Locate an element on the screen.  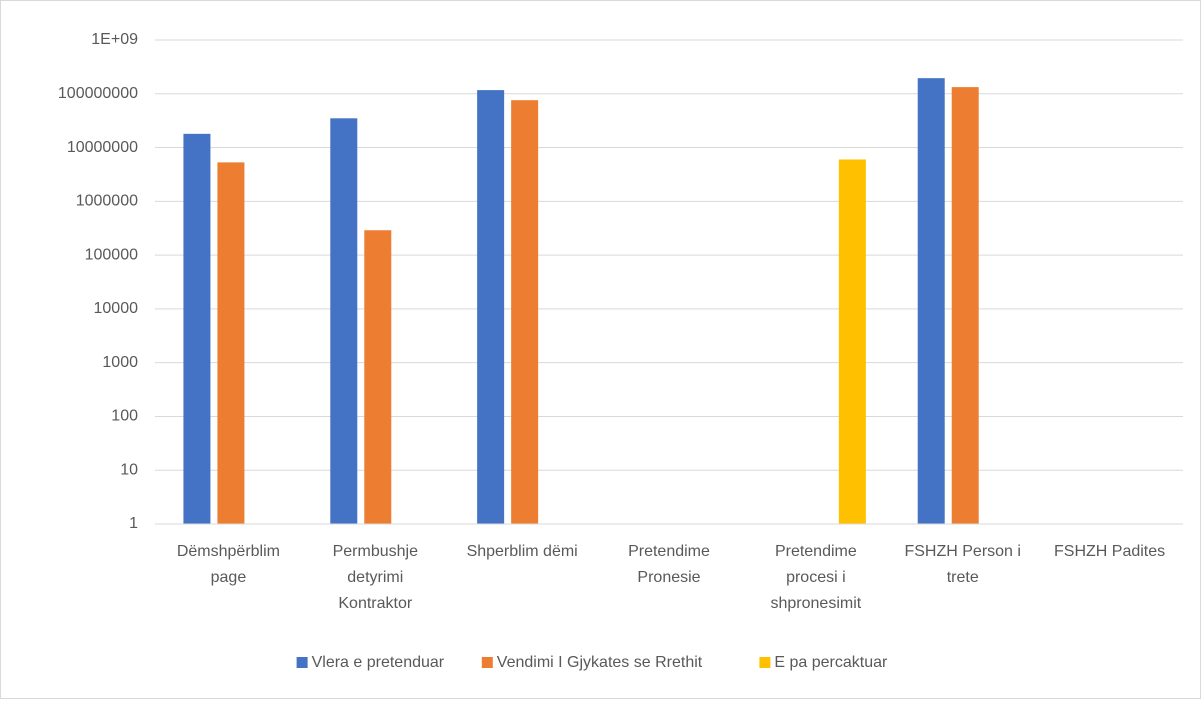
y-tick-label: 100000000 is located at coordinates (98, 93).